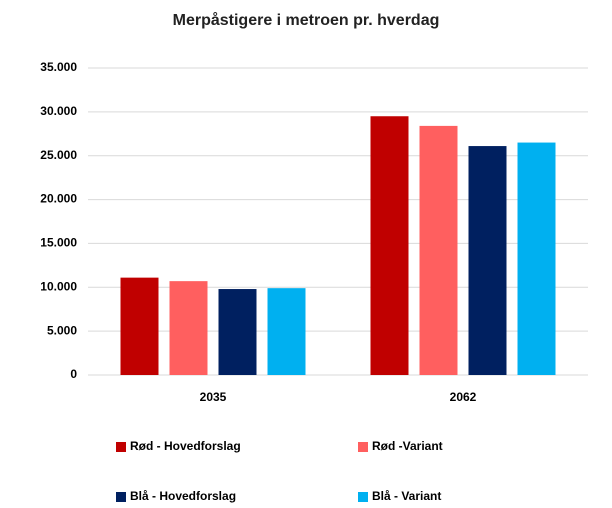 This screenshot has height=508, width=612. I want to click on legend-label: Rød - Hovedforslag, so click(185, 446).